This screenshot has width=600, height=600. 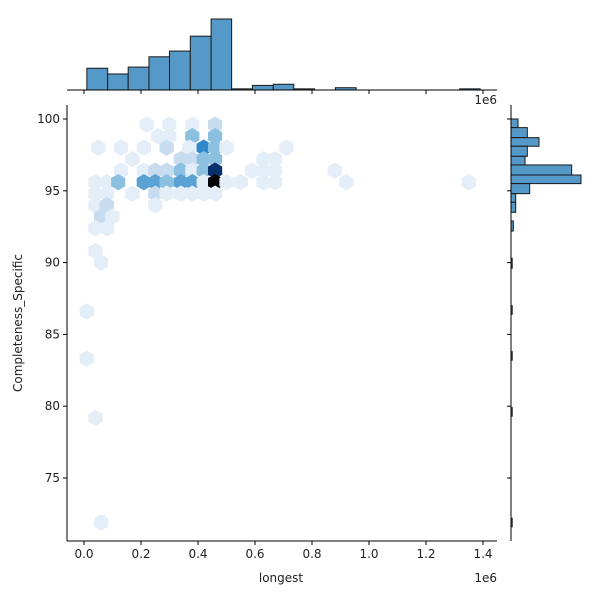 What do you see at coordinates (485, 578) in the screenshot?
I see `x-axis-offset-label: 1e6` at bounding box center [485, 578].